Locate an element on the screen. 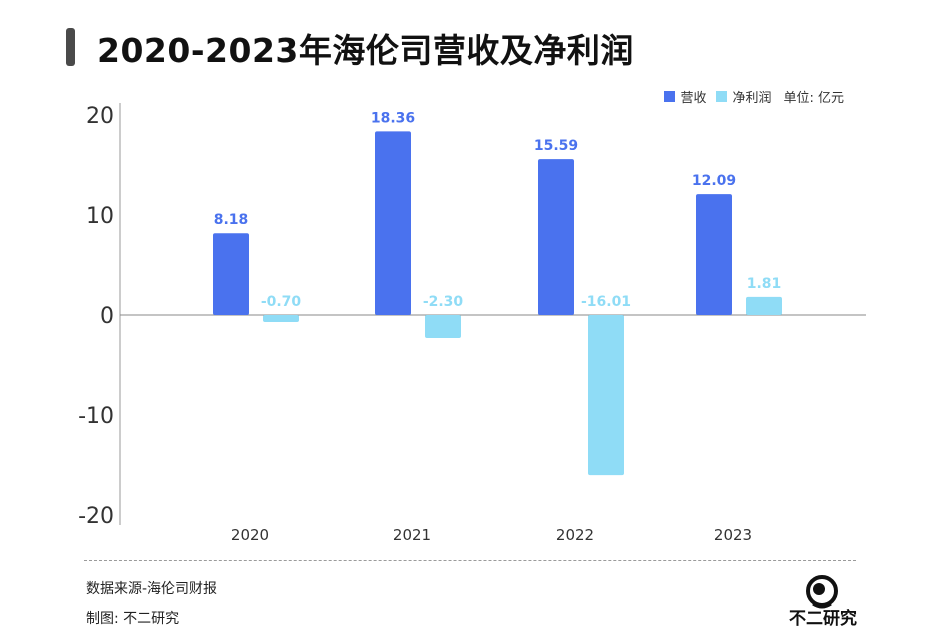 Image resolution: width=940 pixels, height=644 pixels. legend-item-profit: 净利润 is located at coordinates (743, 96).